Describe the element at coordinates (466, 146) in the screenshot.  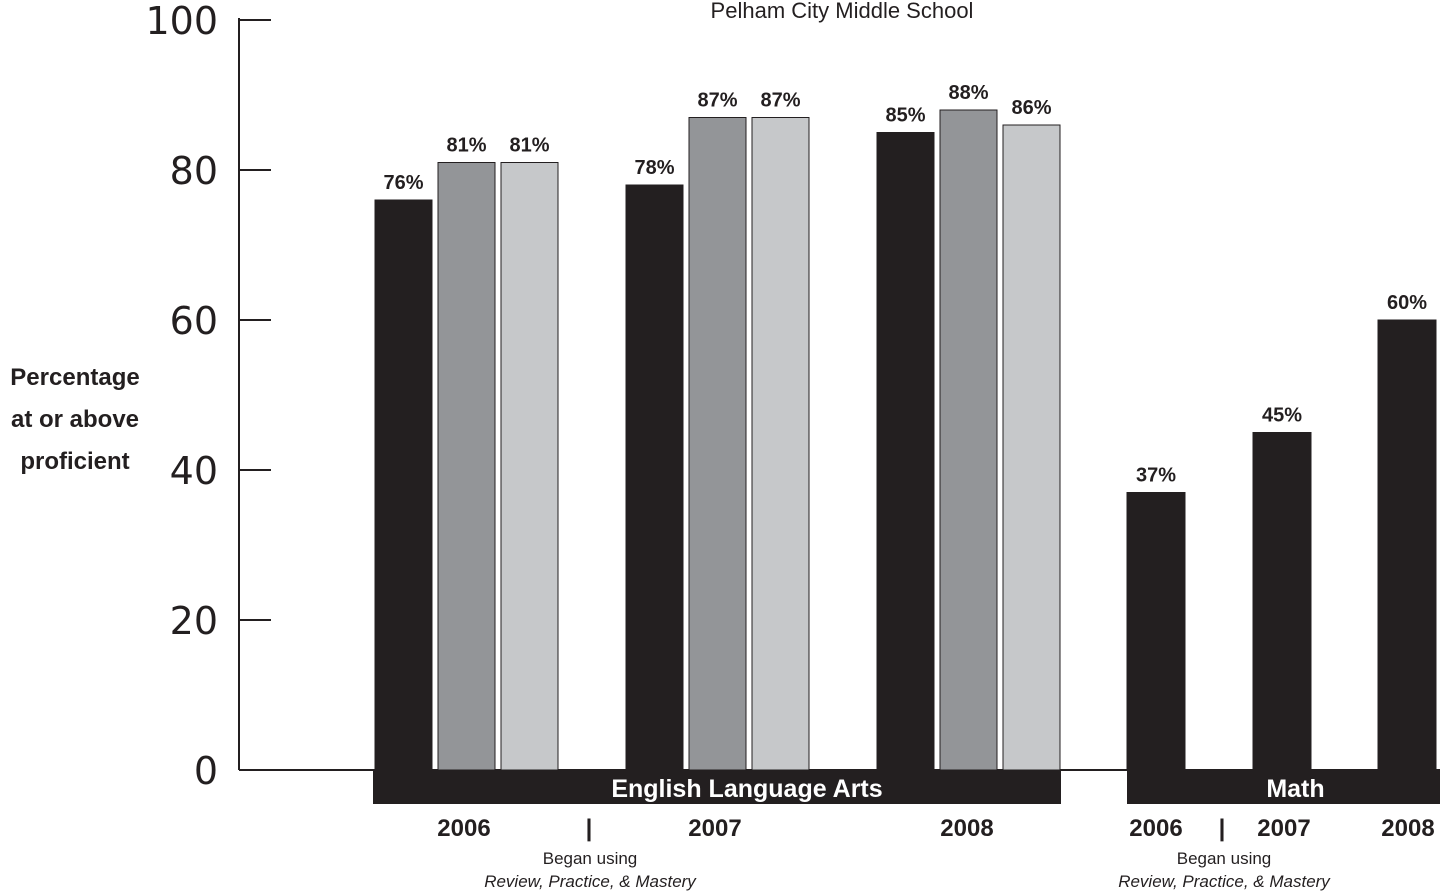
I see `data-label-english-language-arts-2006-2: 81%` at that location.